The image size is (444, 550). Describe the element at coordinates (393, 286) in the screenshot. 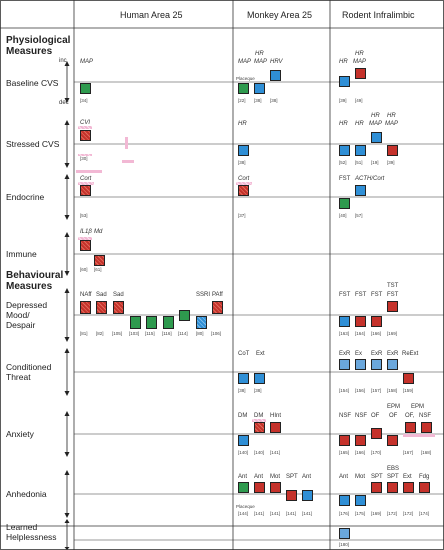

I see `label-tst: TST` at that location.